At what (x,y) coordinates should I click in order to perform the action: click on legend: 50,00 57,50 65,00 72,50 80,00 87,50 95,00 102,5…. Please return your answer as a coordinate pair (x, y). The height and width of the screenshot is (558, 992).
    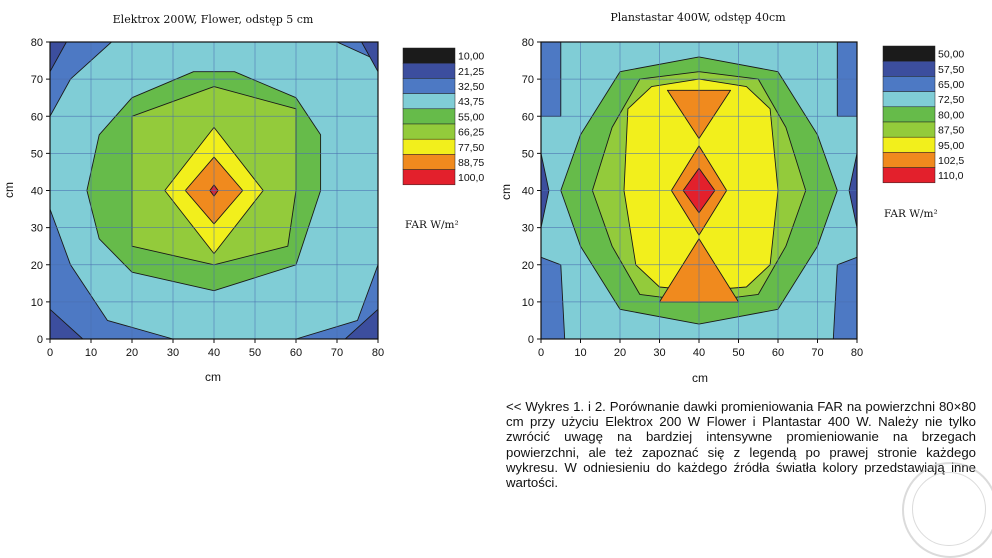
    Looking at the image, I should click on (923, 114).